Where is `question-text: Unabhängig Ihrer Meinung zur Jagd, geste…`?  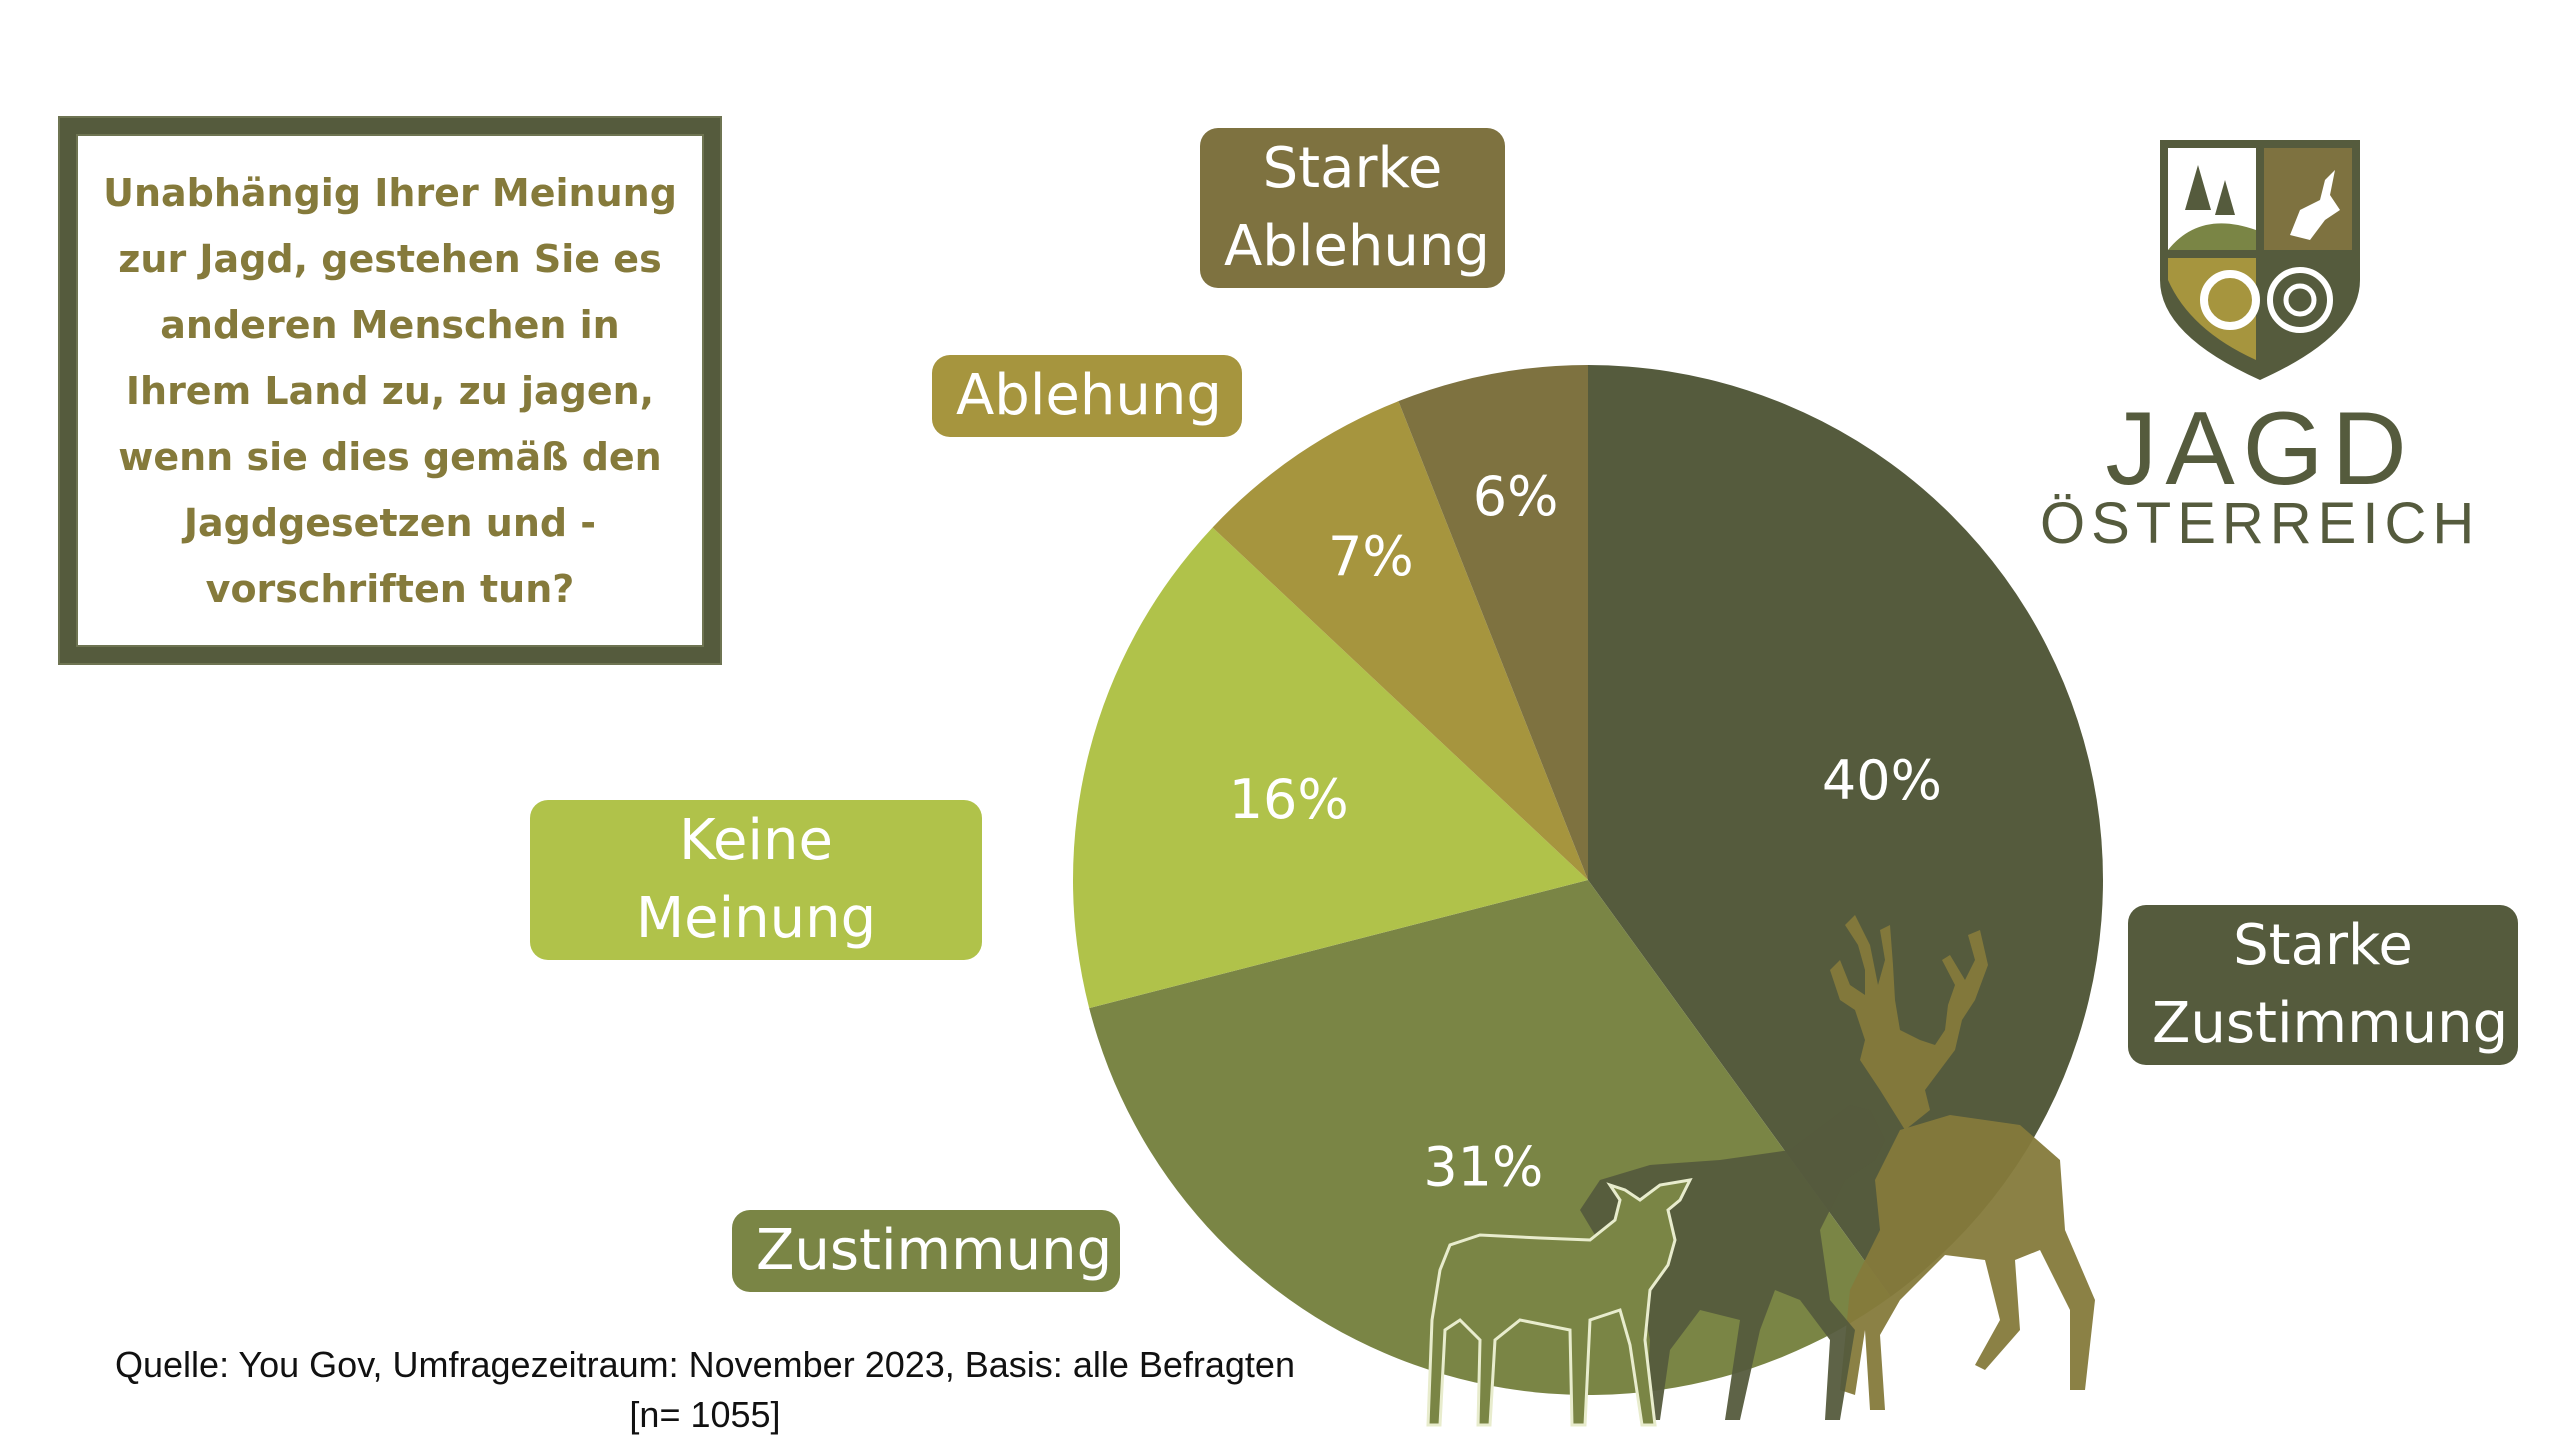 question-text: Unabhängig Ihrer Meinung zur Jagd, geste… is located at coordinates (390, 390).